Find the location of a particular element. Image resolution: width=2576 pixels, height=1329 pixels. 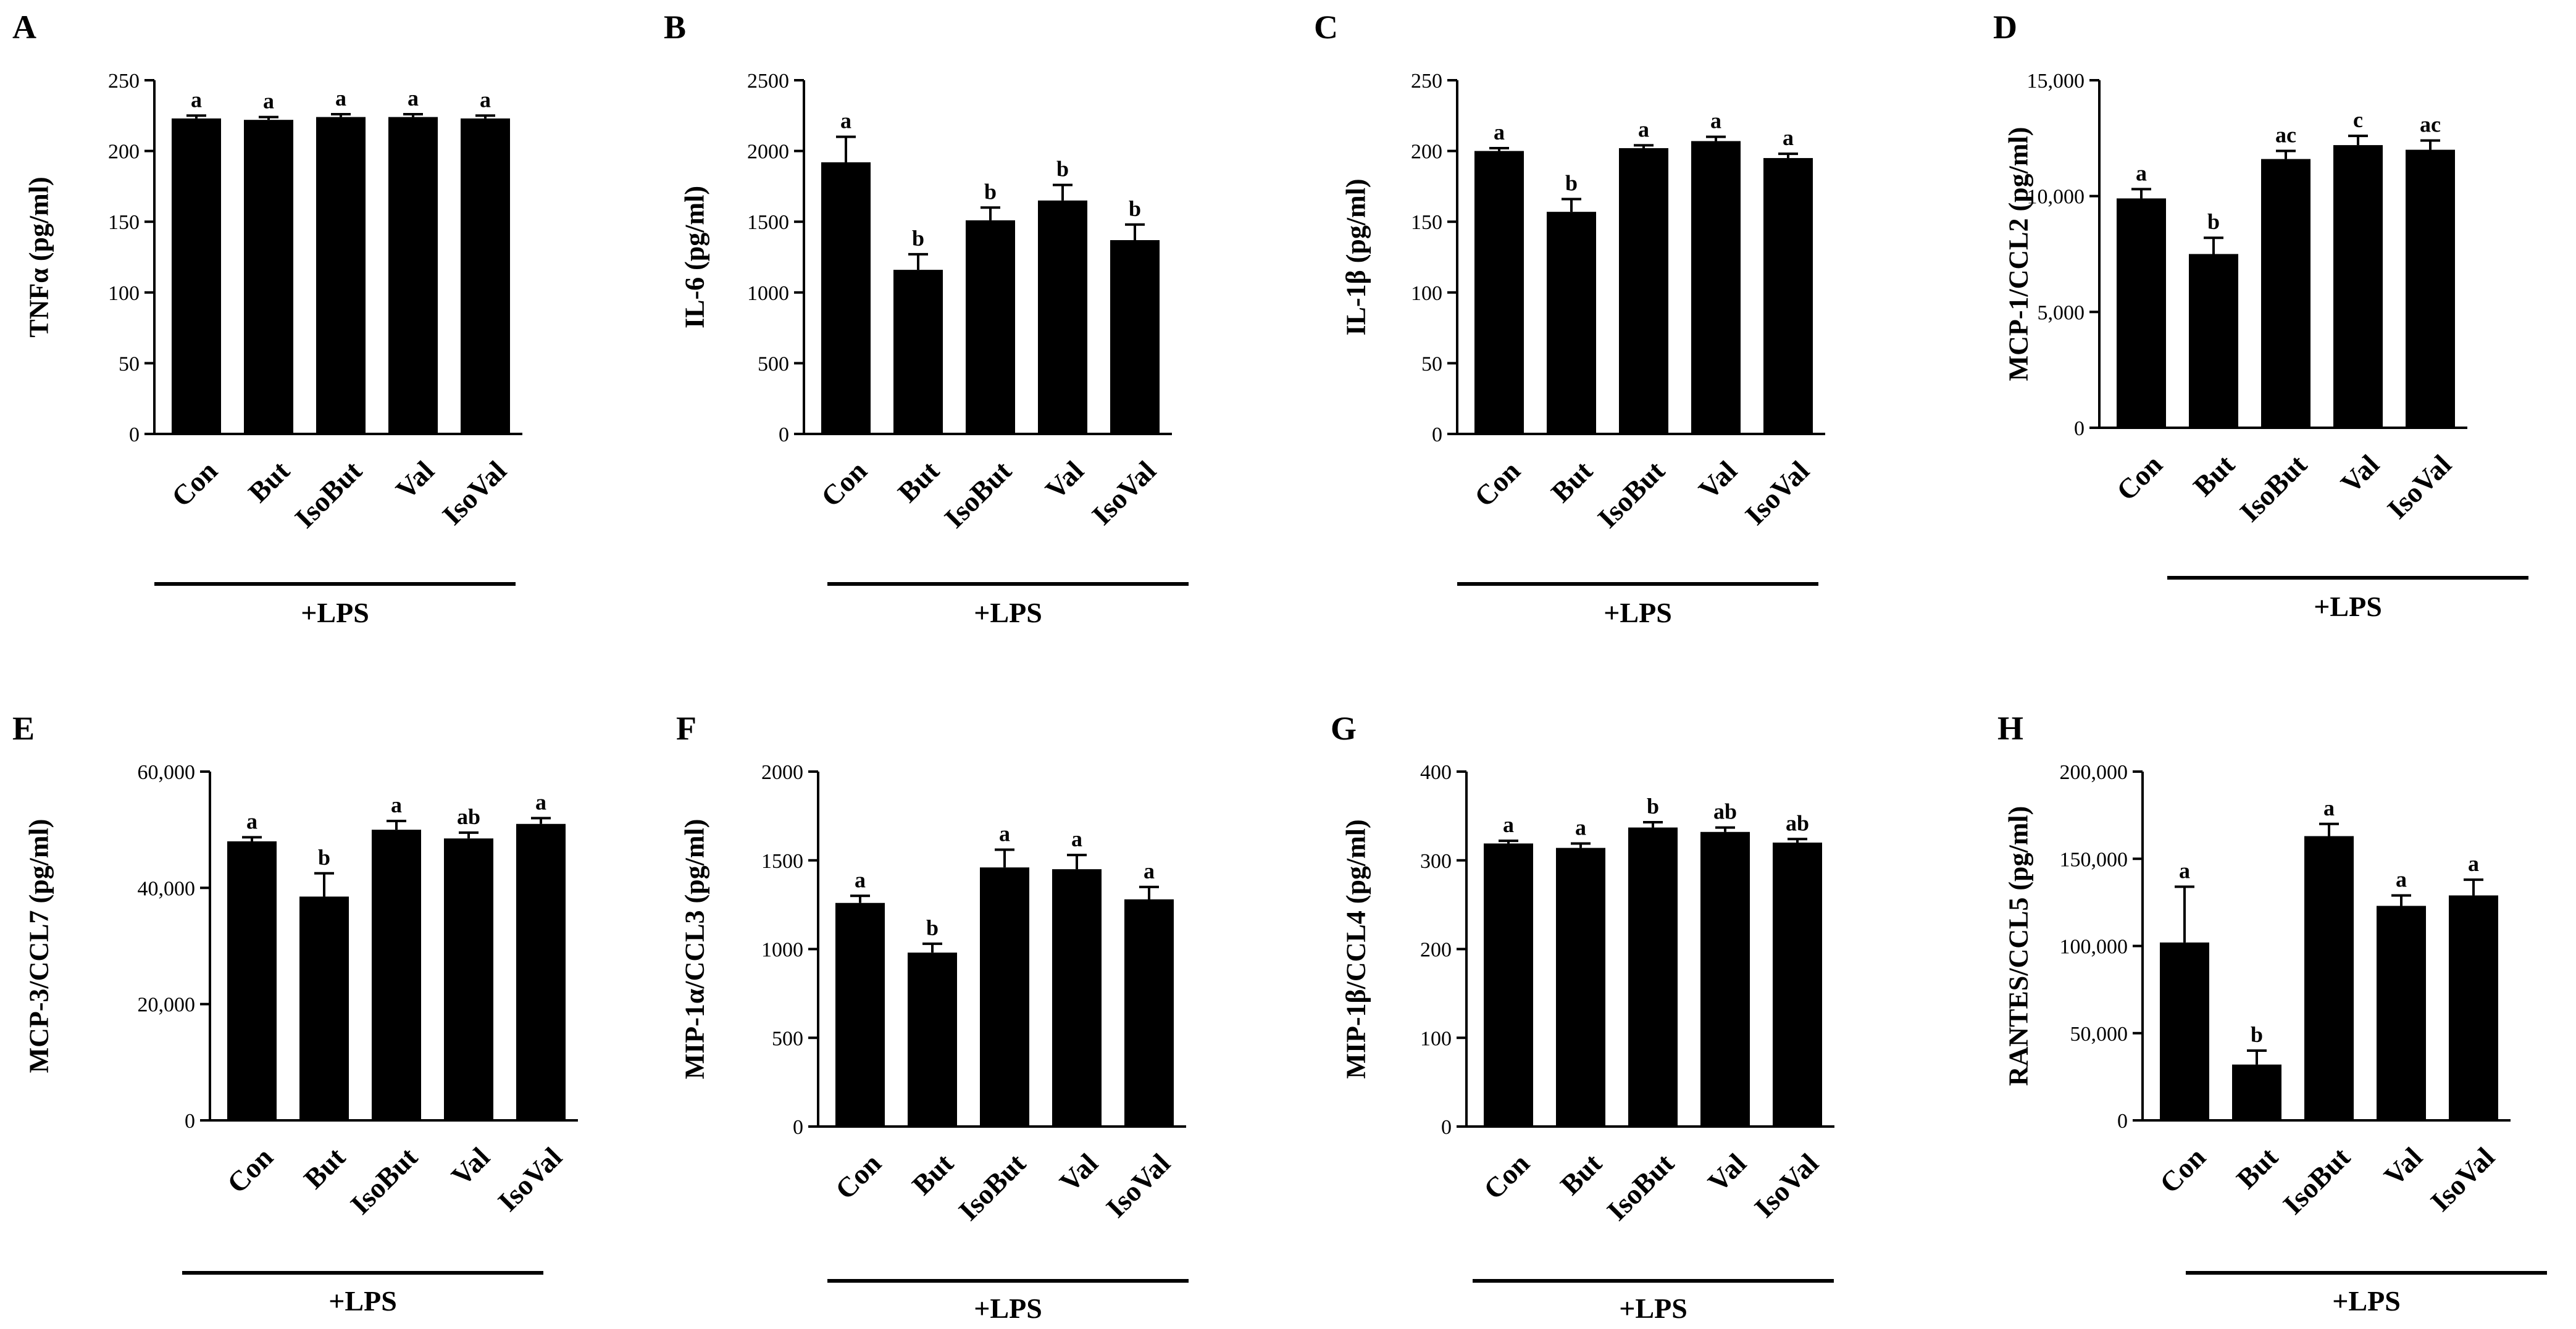

y-tick-label: 40,000 is located at coordinates (167, 889).